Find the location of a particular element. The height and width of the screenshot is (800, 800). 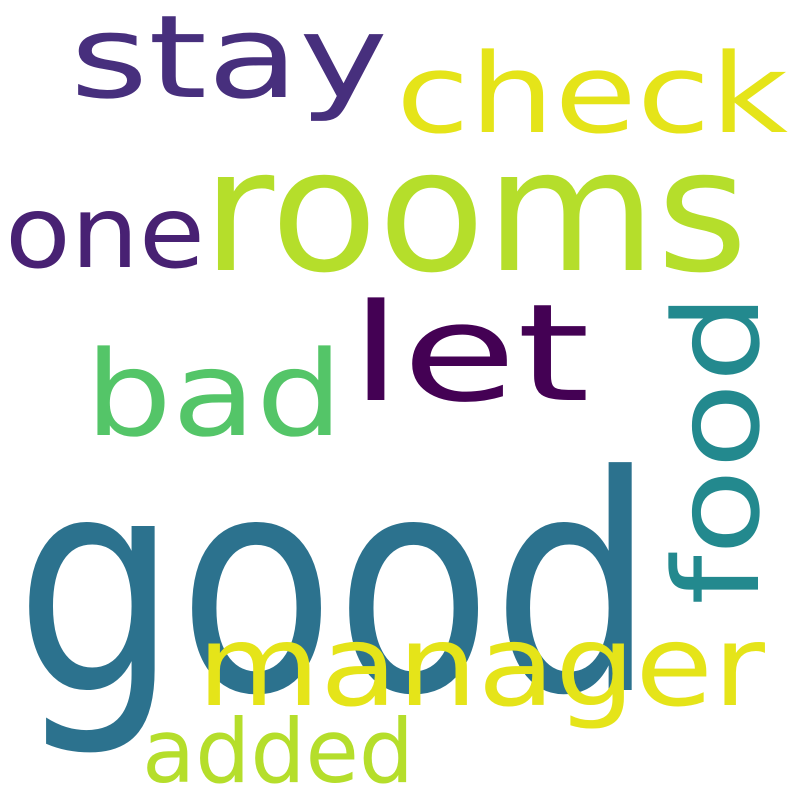

word-one: one is located at coordinates (105, 232).